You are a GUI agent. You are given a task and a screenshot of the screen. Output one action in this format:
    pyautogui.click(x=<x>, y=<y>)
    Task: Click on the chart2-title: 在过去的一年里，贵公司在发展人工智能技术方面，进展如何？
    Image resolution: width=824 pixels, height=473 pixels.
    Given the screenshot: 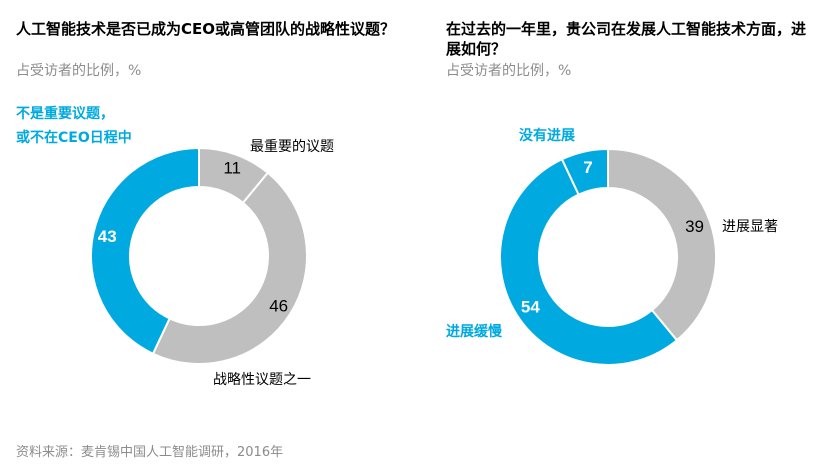 What is the action you would take?
    pyautogui.click(x=626, y=39)
    